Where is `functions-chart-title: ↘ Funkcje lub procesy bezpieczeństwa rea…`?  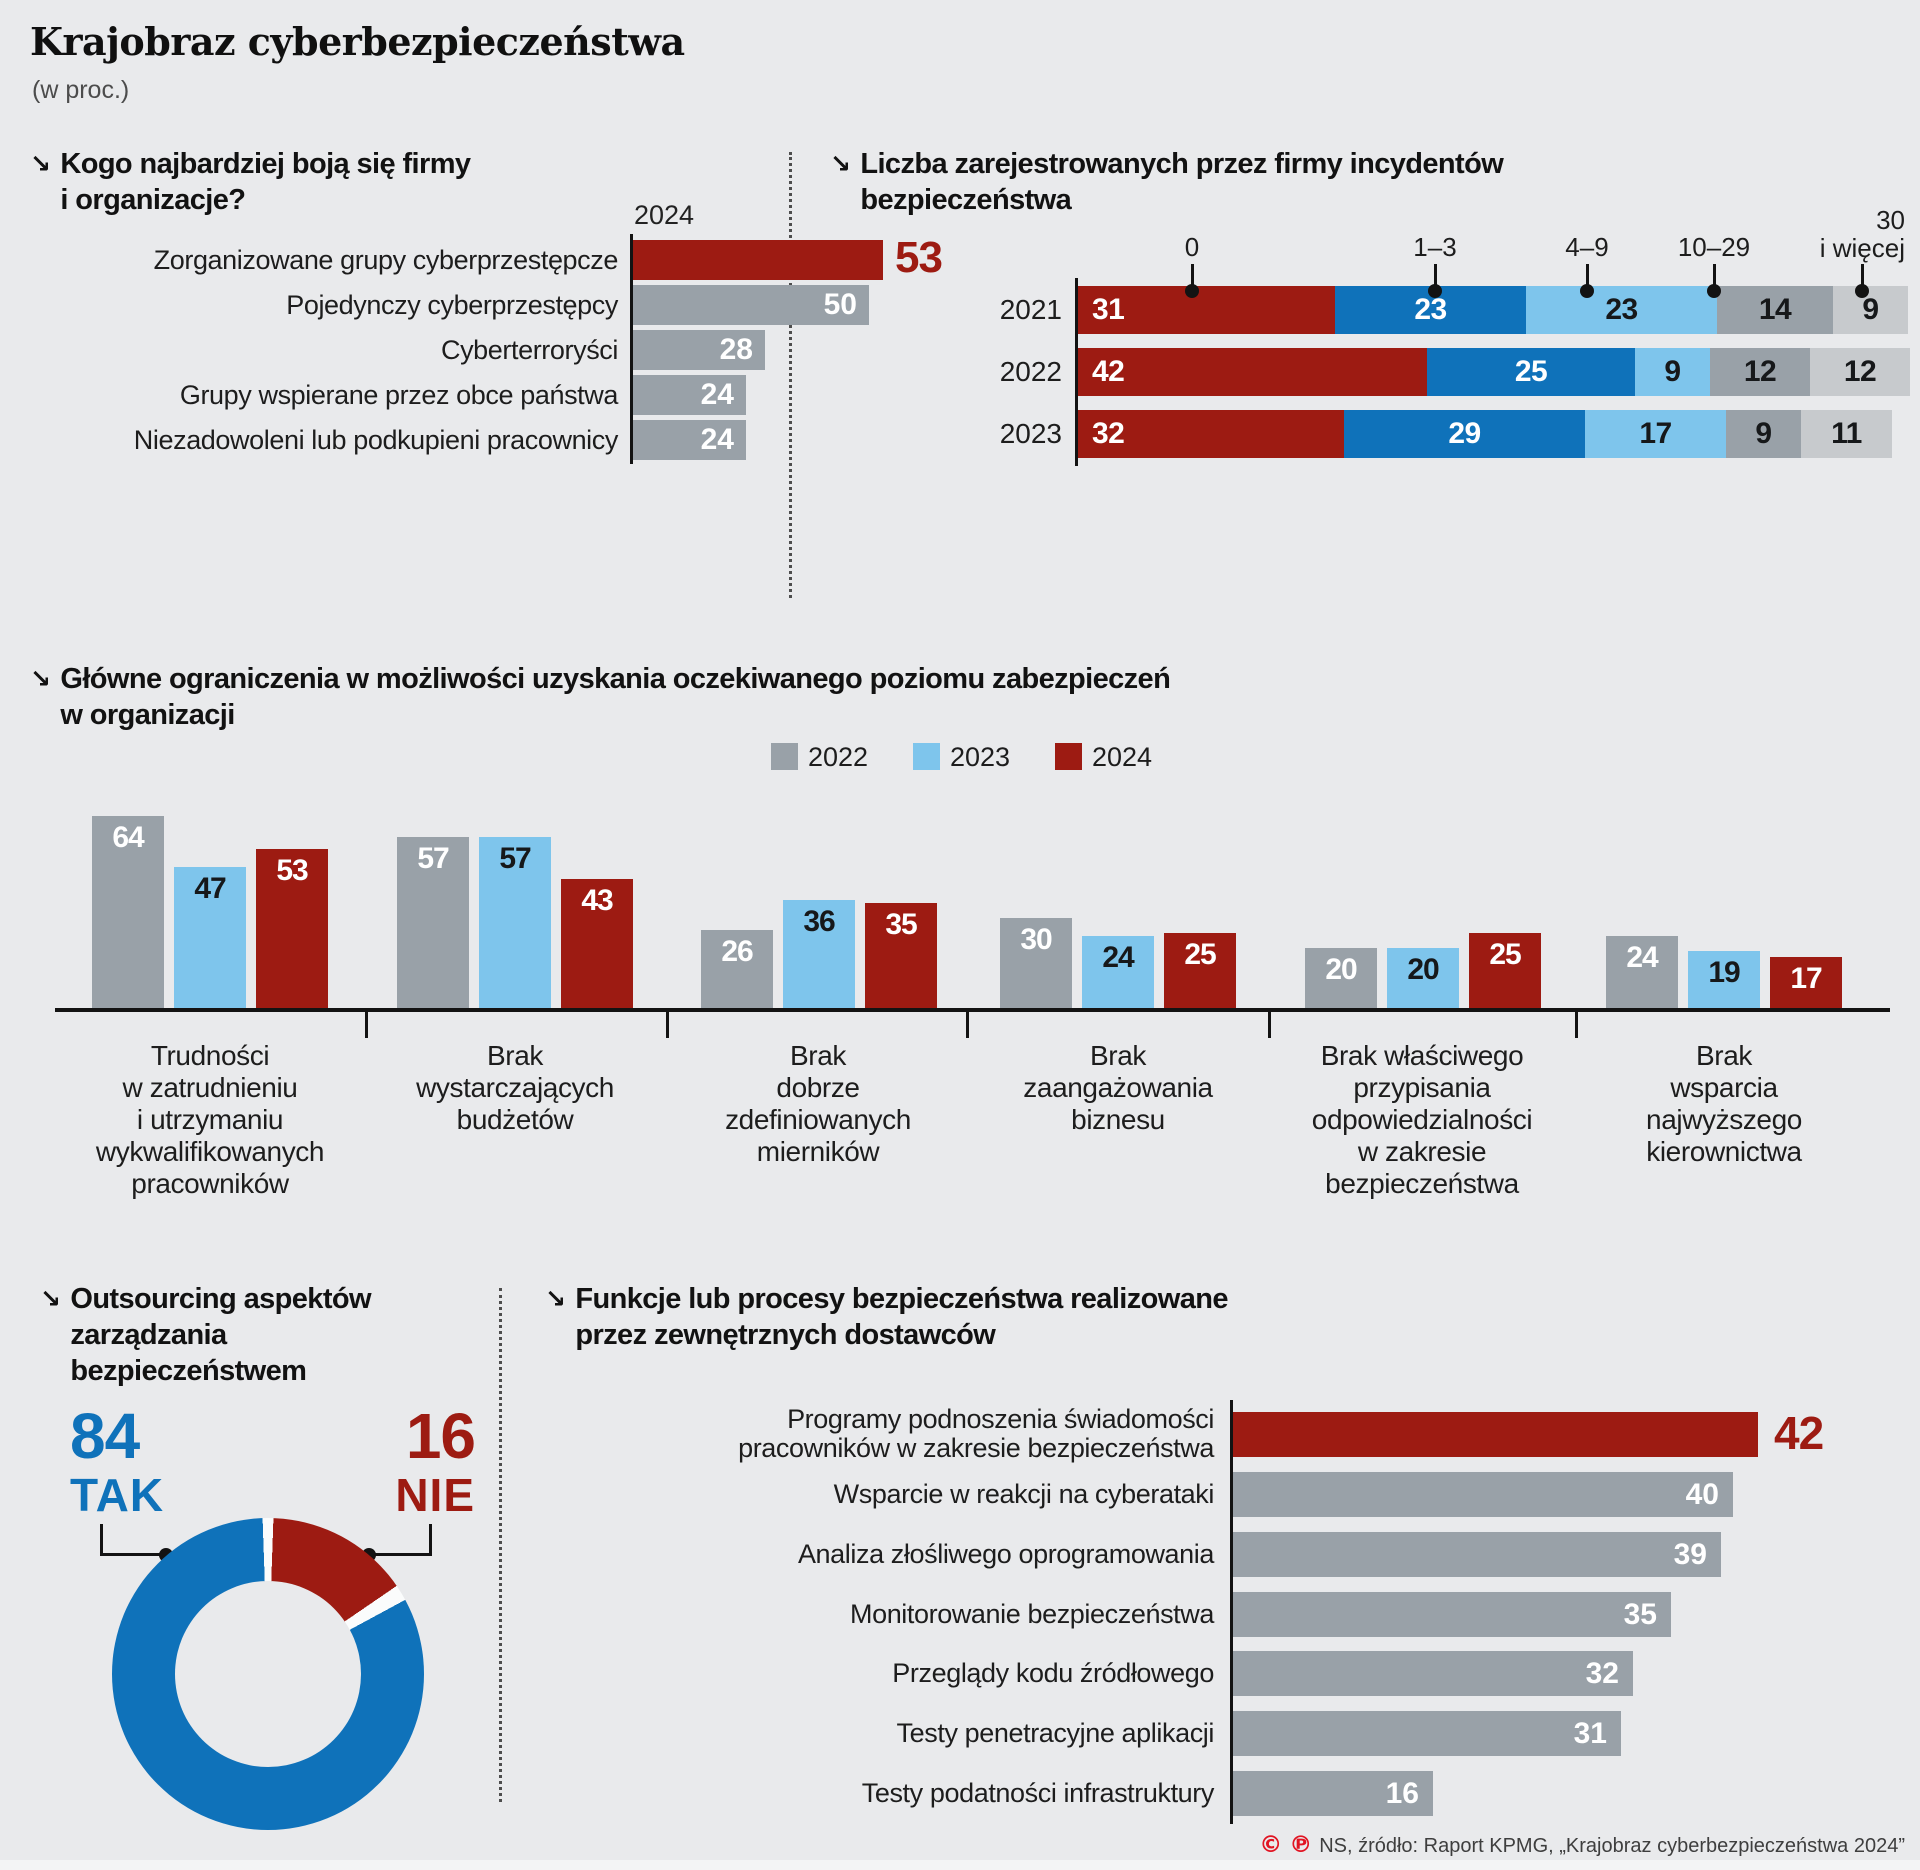
functions-chart-title: ↘ Funkcje lub procesy bezpieczeństwa rea… is located at coordinates (886, 1317).